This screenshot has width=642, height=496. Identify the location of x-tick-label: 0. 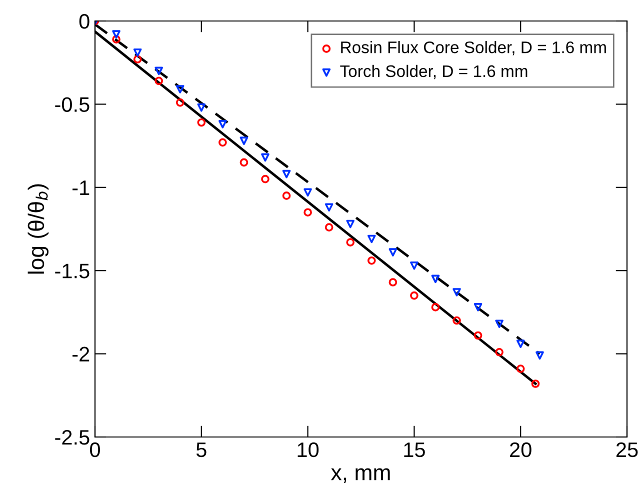
(95, 450).